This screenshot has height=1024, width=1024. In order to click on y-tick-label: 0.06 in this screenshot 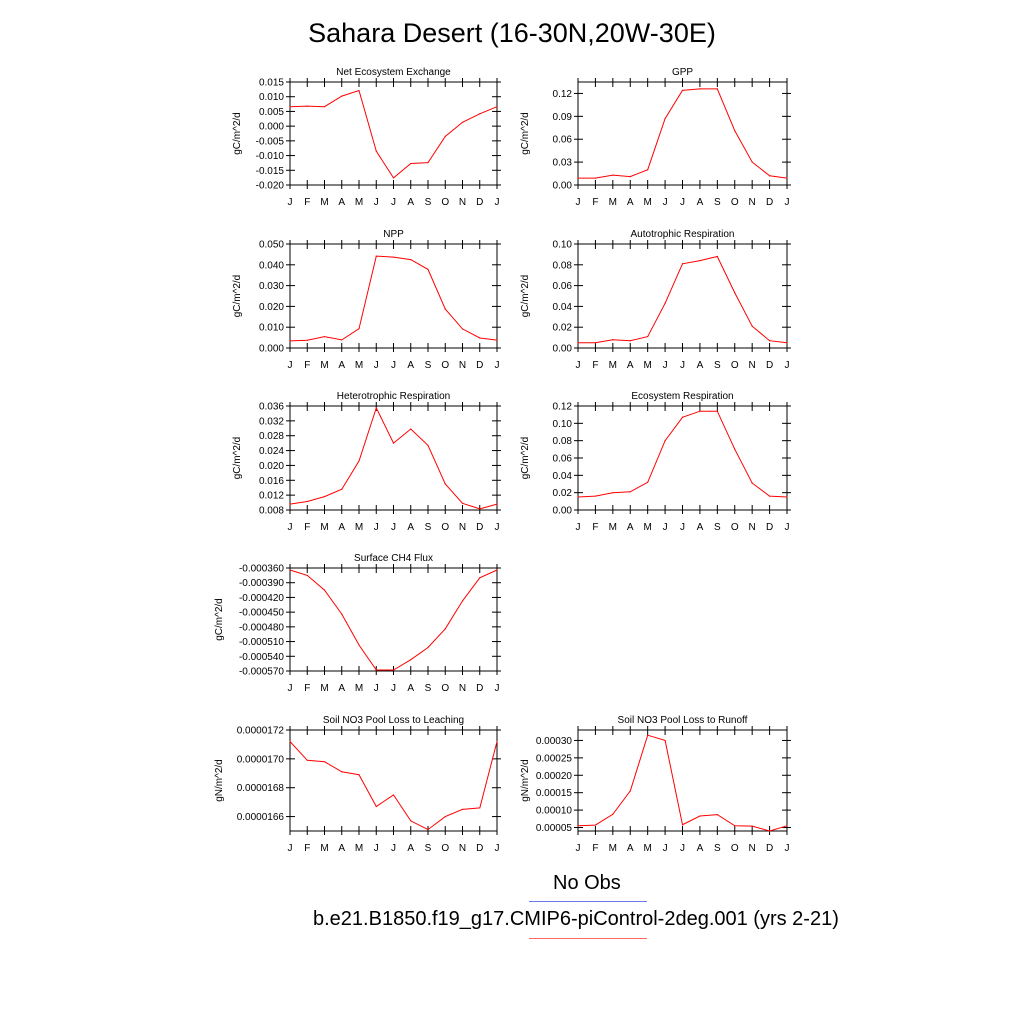, I will do `click(563, 459)`.